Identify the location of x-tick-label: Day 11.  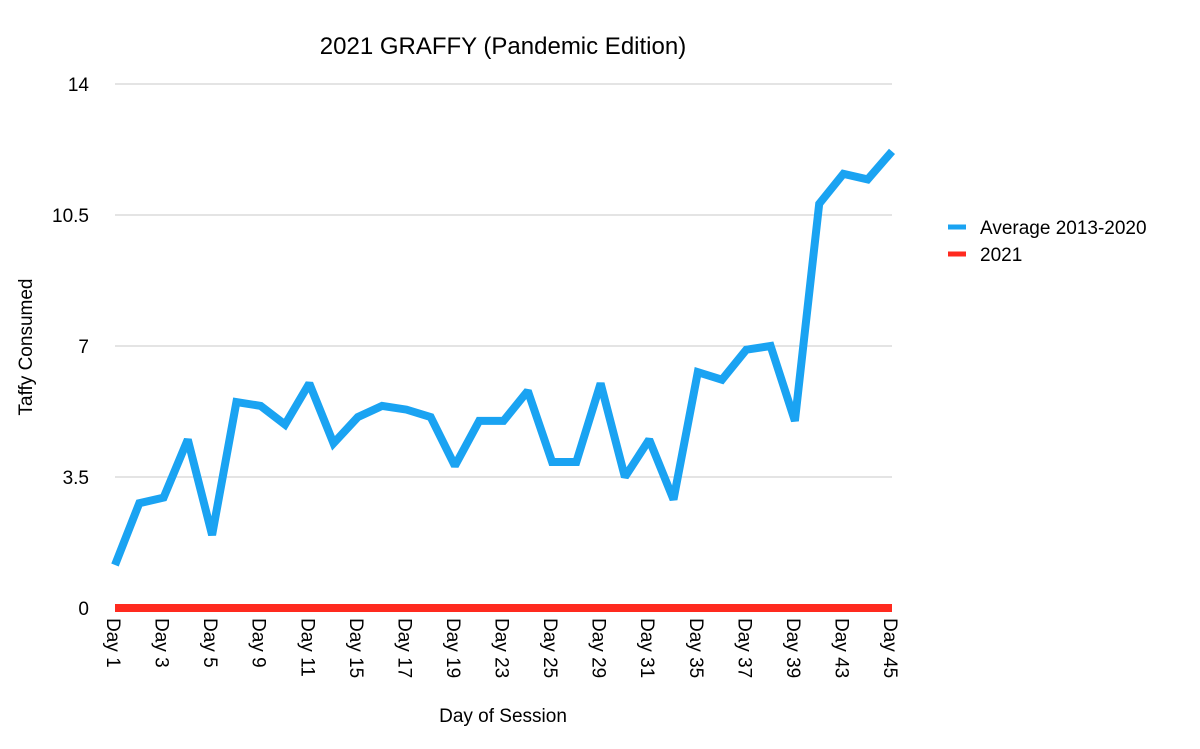
(306, 647).